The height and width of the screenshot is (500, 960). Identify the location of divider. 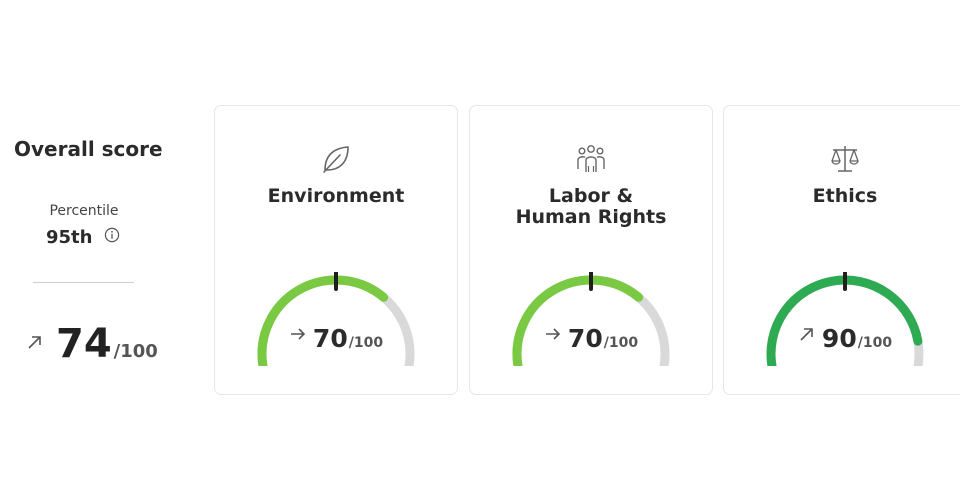
(83, 282).